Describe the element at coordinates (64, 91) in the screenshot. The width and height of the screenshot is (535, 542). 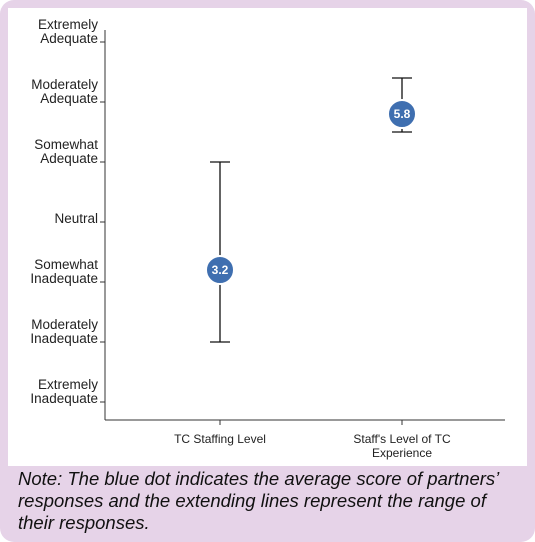
I see `y-tick-label: Moderately Adequate` at that location.